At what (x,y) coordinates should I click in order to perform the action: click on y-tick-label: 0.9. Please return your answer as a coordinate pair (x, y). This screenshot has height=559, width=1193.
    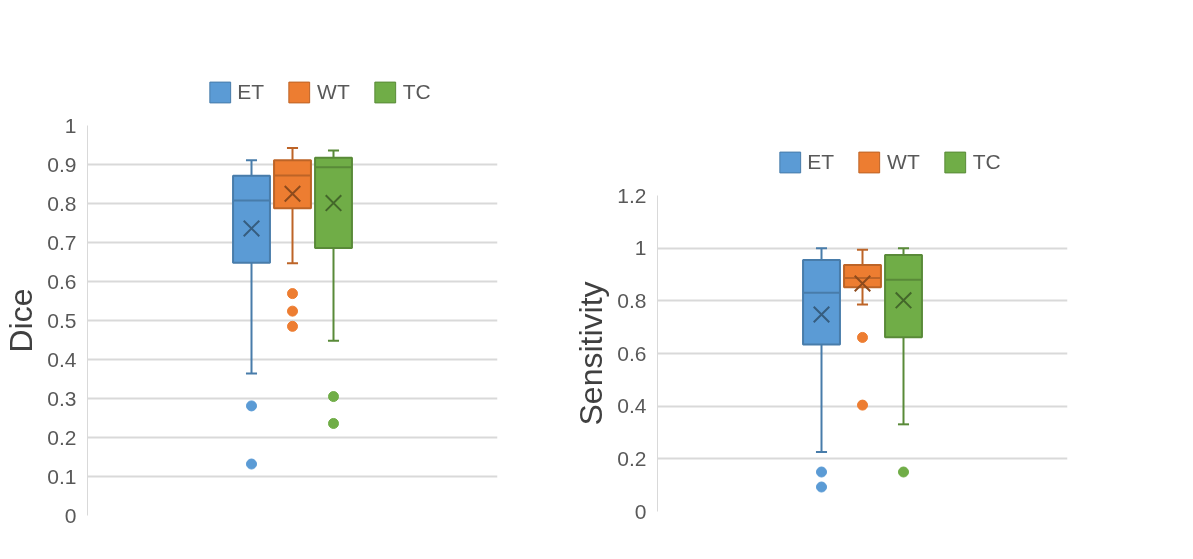
    Looking at the image, I should click on (62, 164).